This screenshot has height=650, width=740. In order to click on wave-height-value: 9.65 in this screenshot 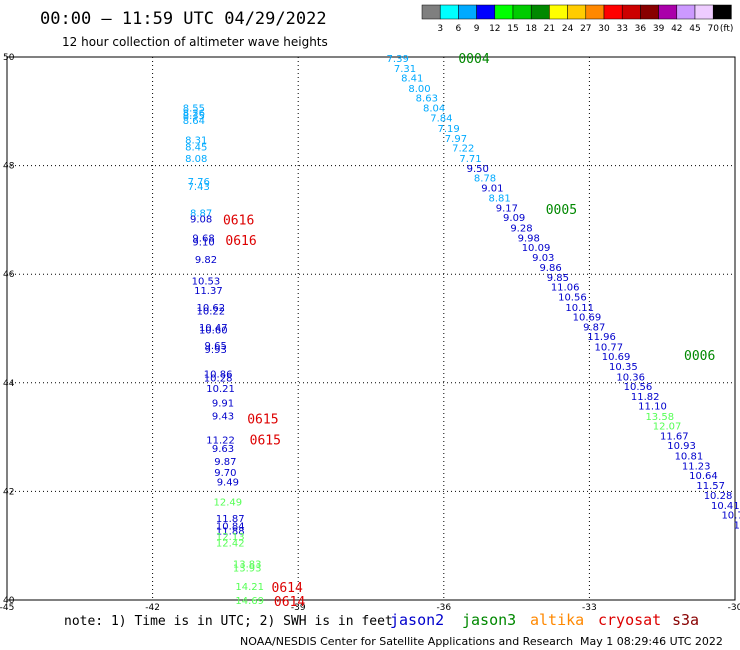, I will do `click(216, 346)`.